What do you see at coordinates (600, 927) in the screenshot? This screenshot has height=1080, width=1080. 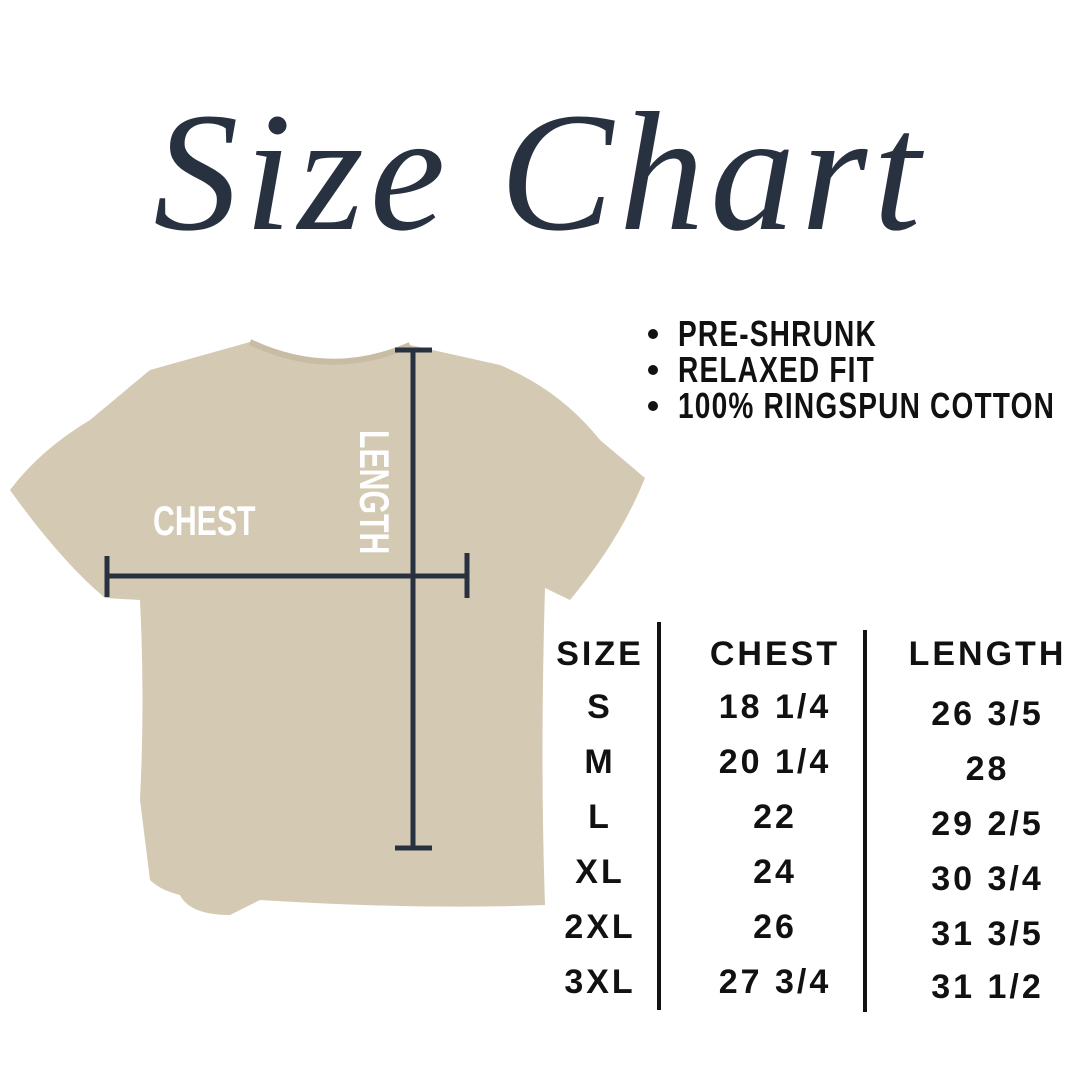 I see `size-cell: 2XL` at bounding box center [600, 927].